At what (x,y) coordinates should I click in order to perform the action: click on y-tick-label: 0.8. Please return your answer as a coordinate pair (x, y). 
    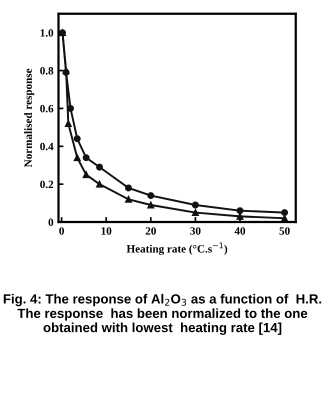
    Looking at the image, I should click on (47, 71).